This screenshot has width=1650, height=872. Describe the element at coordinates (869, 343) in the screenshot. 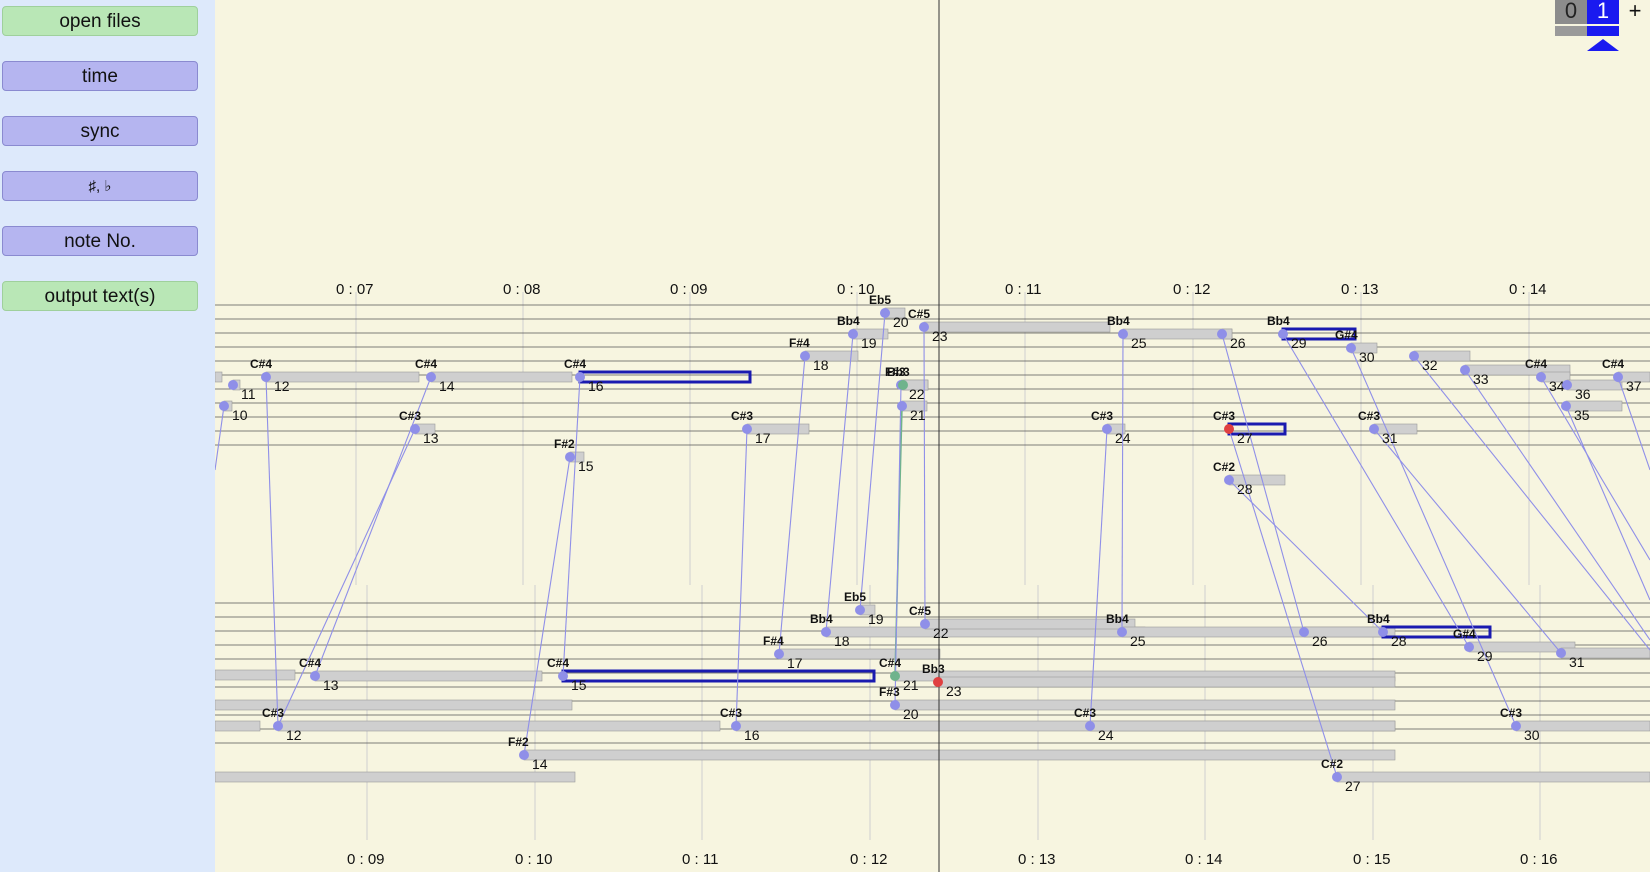

I see `top-note-number: 19` at that location.